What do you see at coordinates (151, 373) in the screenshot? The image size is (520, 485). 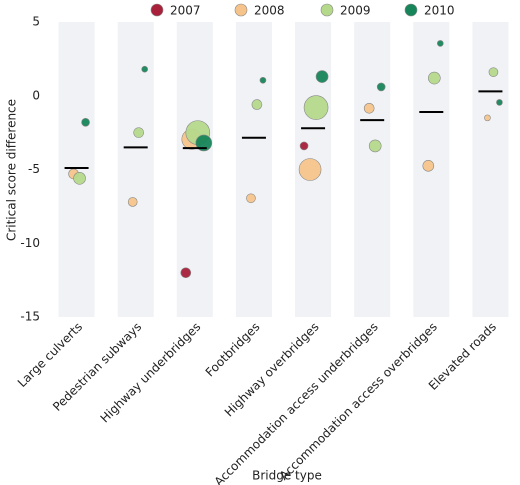 I see `x-tick-label: Highway underbridges` at bounding box center [151, 373].